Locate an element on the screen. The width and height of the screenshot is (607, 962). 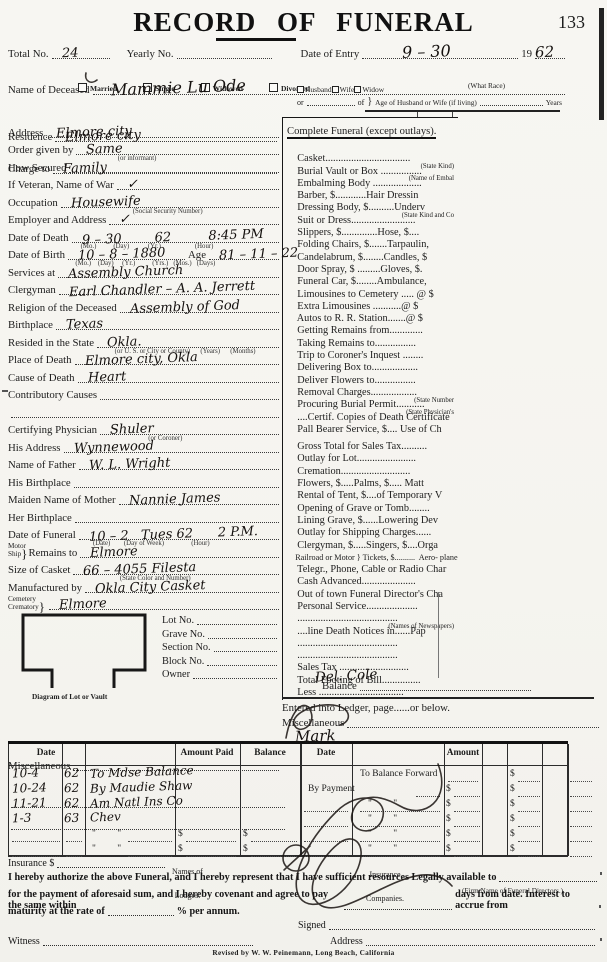
title-underline is located at coordinates (256, 39).